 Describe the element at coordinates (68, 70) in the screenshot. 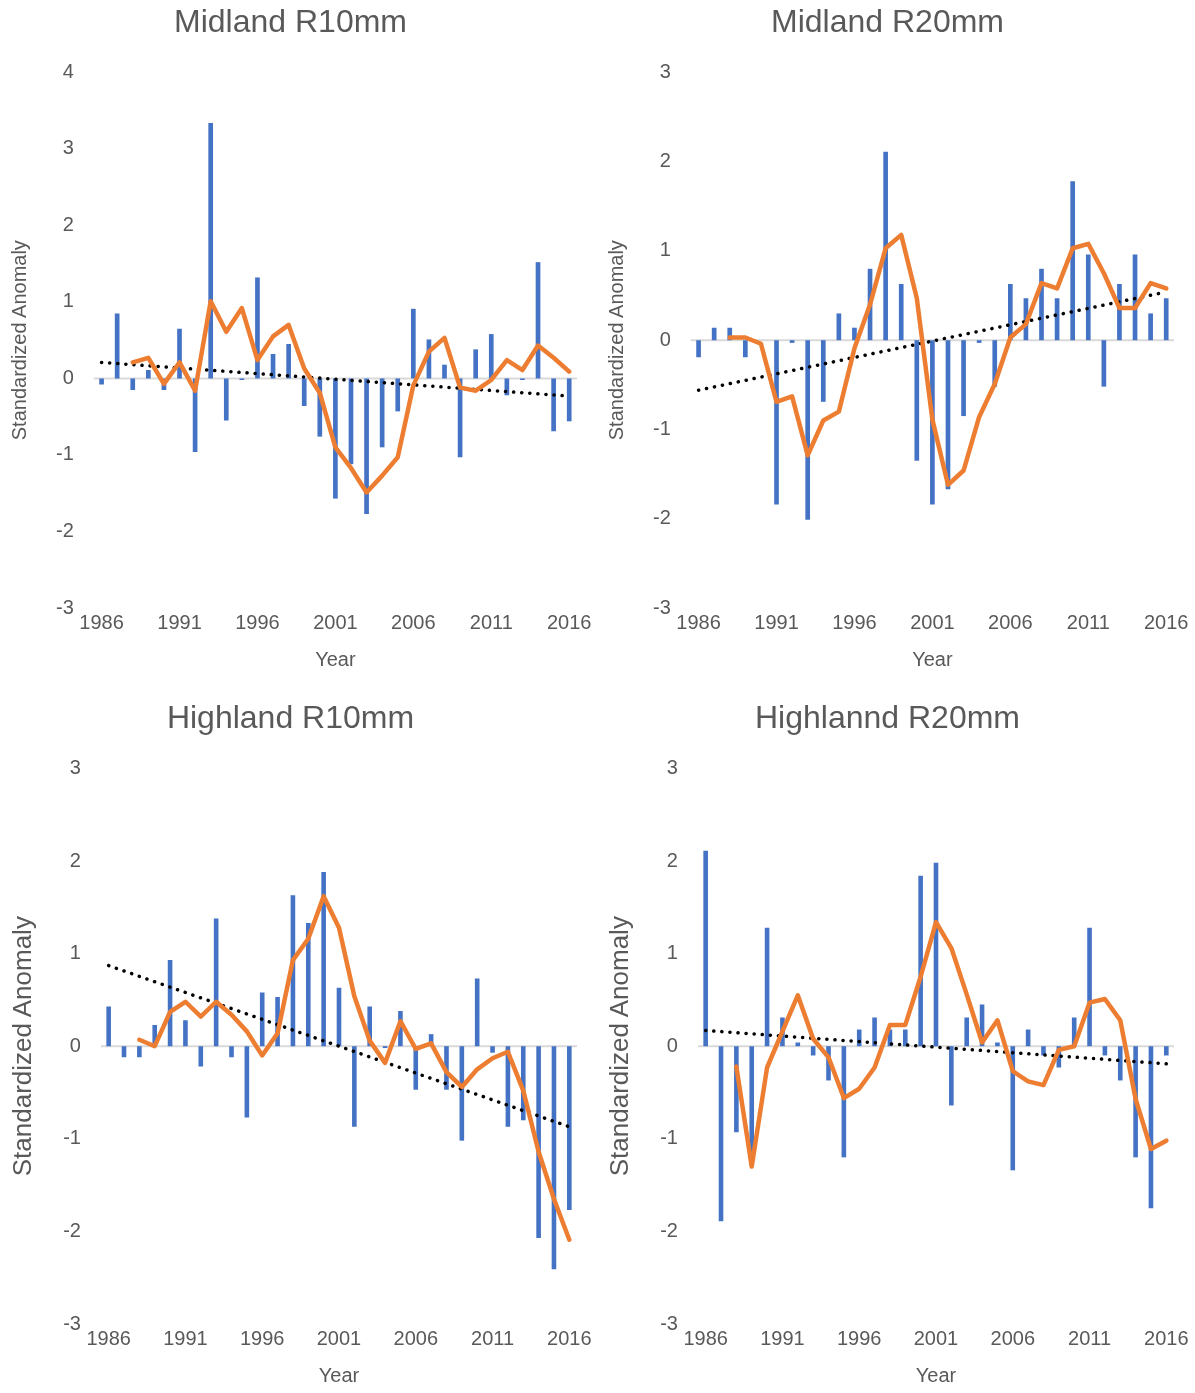

I see `y-tick-label: 4` at that location.